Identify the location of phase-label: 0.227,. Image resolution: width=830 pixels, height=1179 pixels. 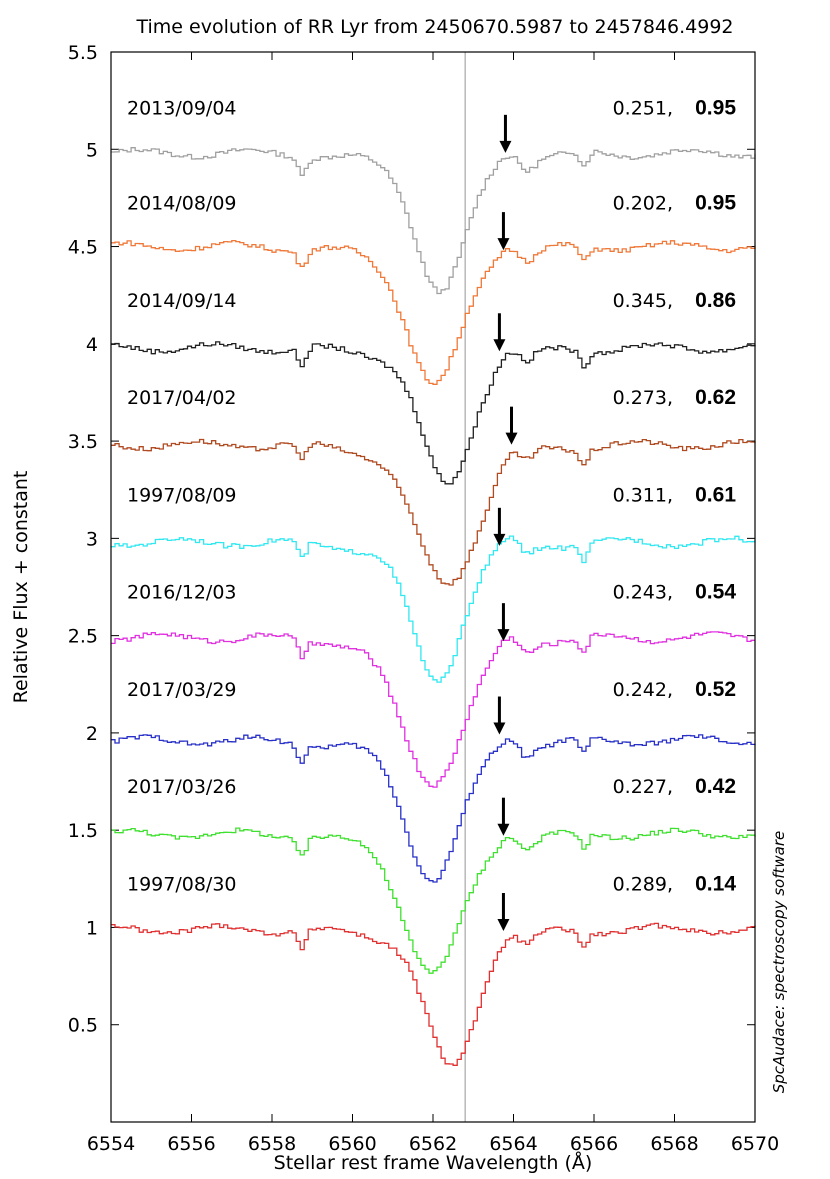
(643, 787).